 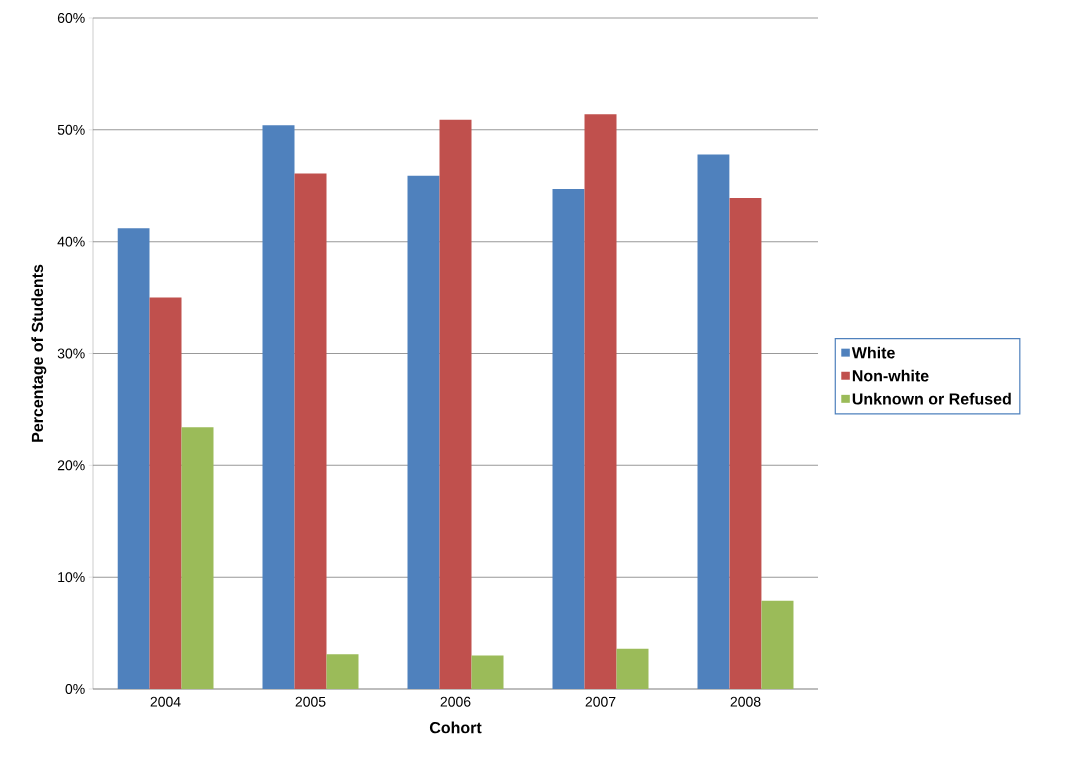 What do you see at coordinates (71, 353) in the screenshot?
I see `y-tick-label: 30%` at bounding box center [71, 353].